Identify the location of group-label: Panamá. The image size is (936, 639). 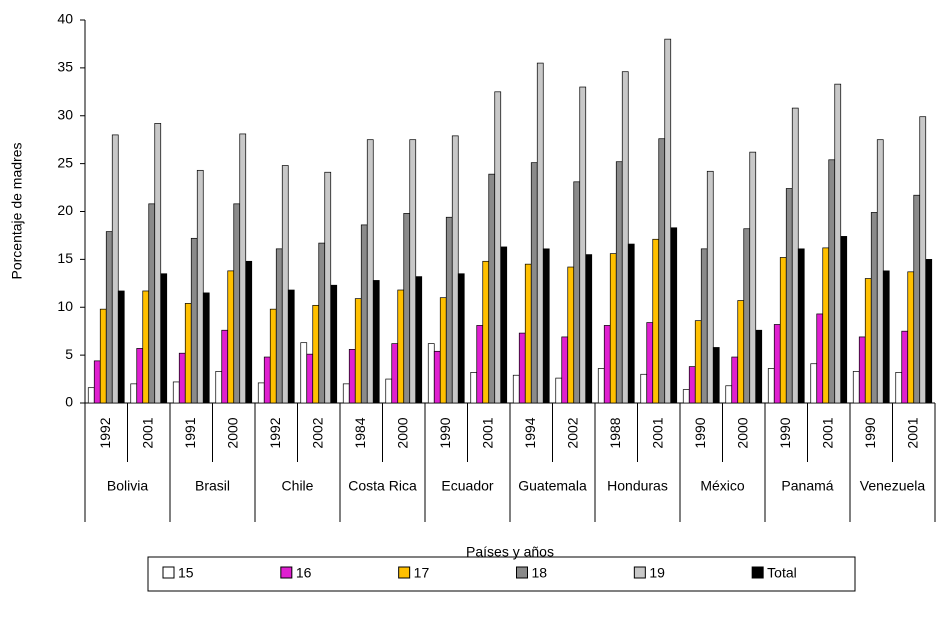
(807, 486).